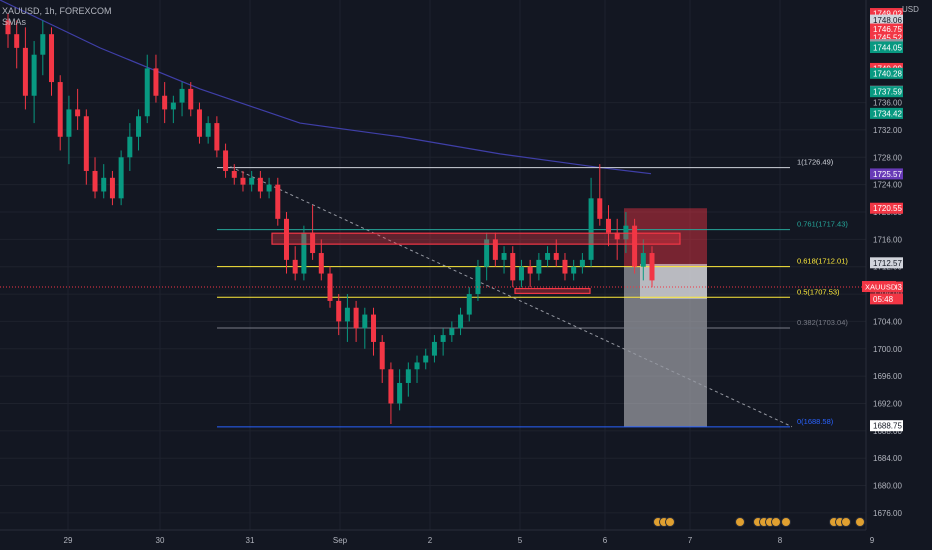 The image size is (932, 550). I want to click on time-tick-label: 7, so click(690, 540).